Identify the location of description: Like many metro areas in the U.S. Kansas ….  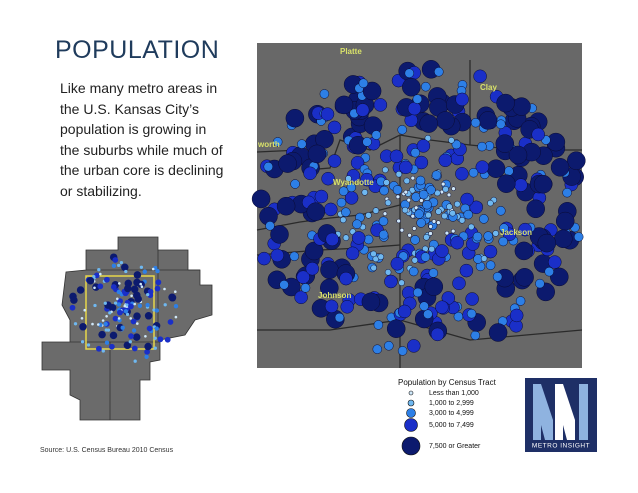
(155, 139).